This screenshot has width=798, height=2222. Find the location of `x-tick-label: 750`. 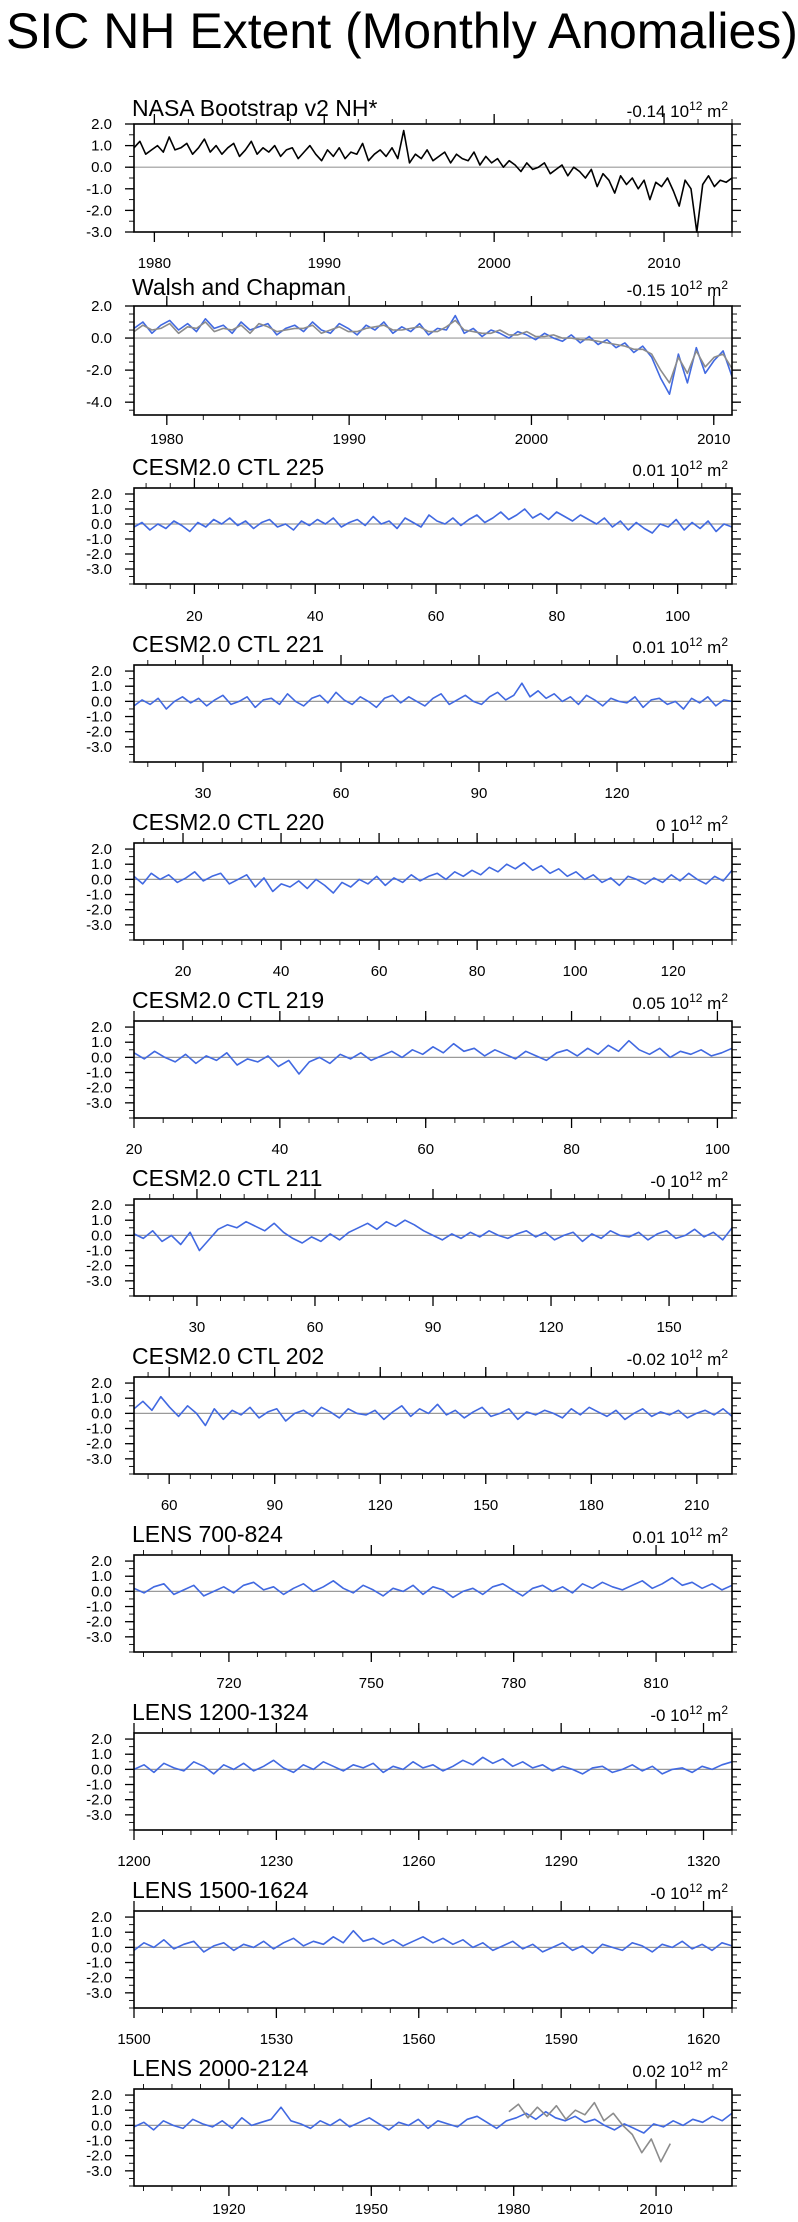

x-tick-label: 750 is located at coordinates (371, 1683).